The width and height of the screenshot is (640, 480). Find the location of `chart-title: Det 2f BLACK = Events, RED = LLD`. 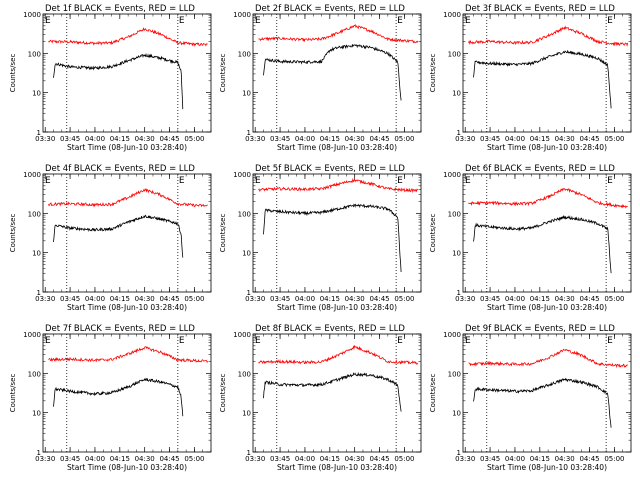

chart-title: Det 2f BLACK = Events, RED = LLD is located at coordinates (330, 9).